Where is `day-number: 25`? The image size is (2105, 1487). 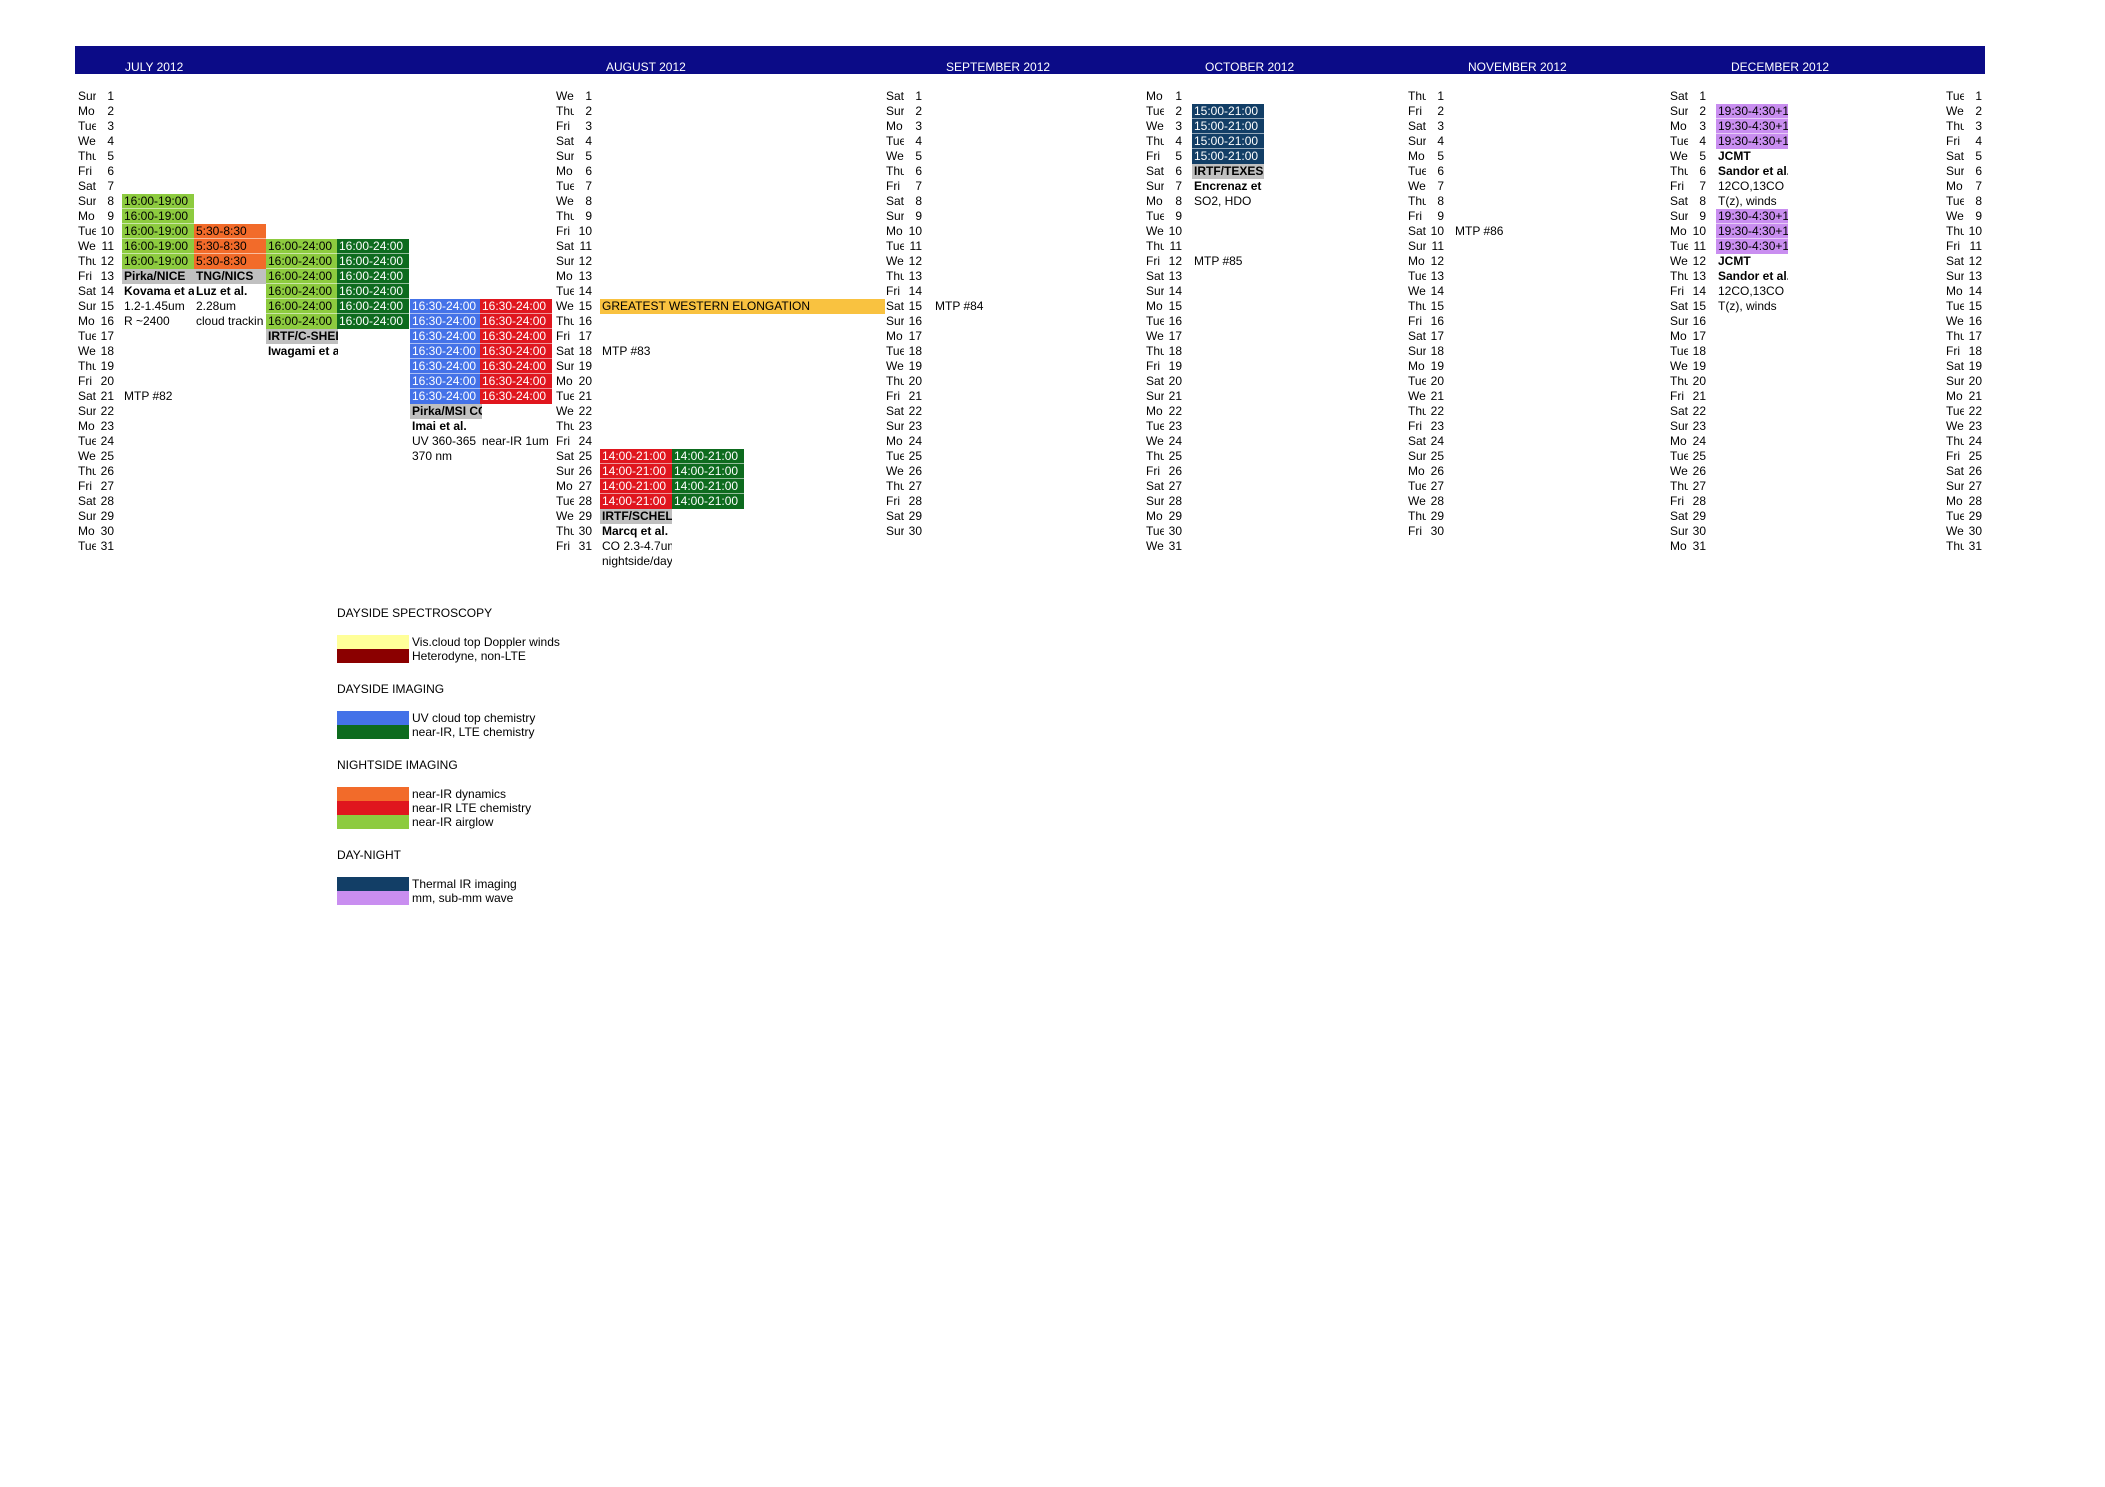
day-number: 25 is located at coordinates (1699, 456).